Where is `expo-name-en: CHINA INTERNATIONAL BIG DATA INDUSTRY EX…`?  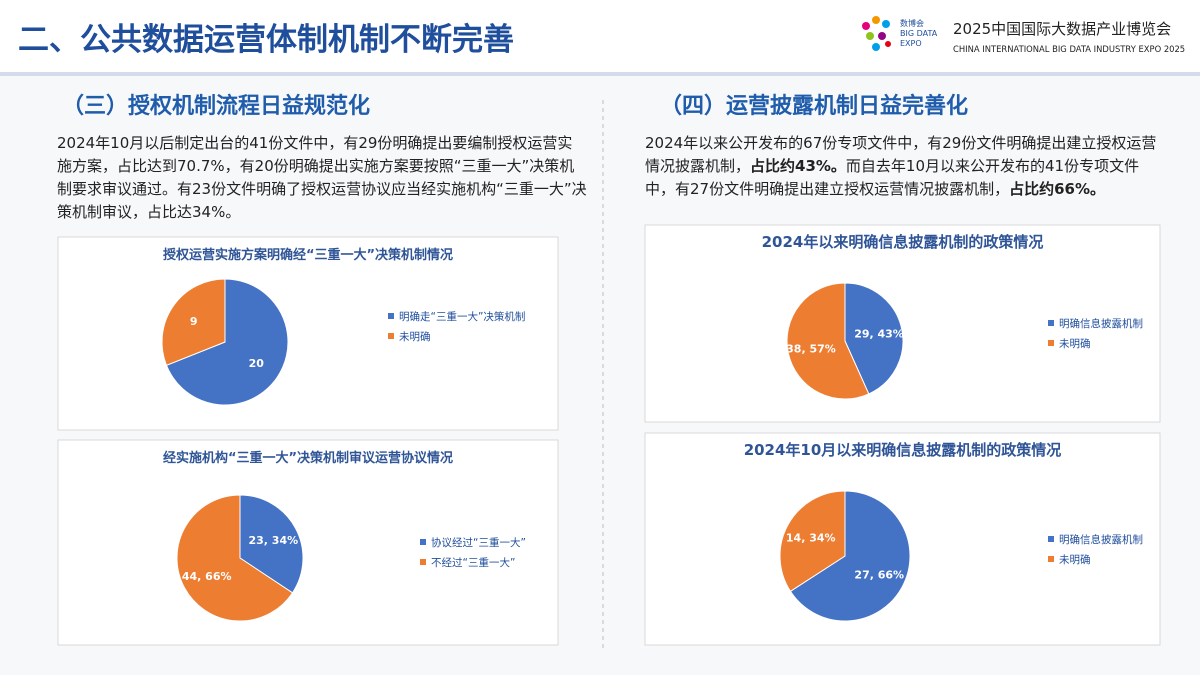
expo-name-en: CHINA INTERNATIONAL BIG DATA INDUSTRY EX… is located at coordinates (1069, 49).